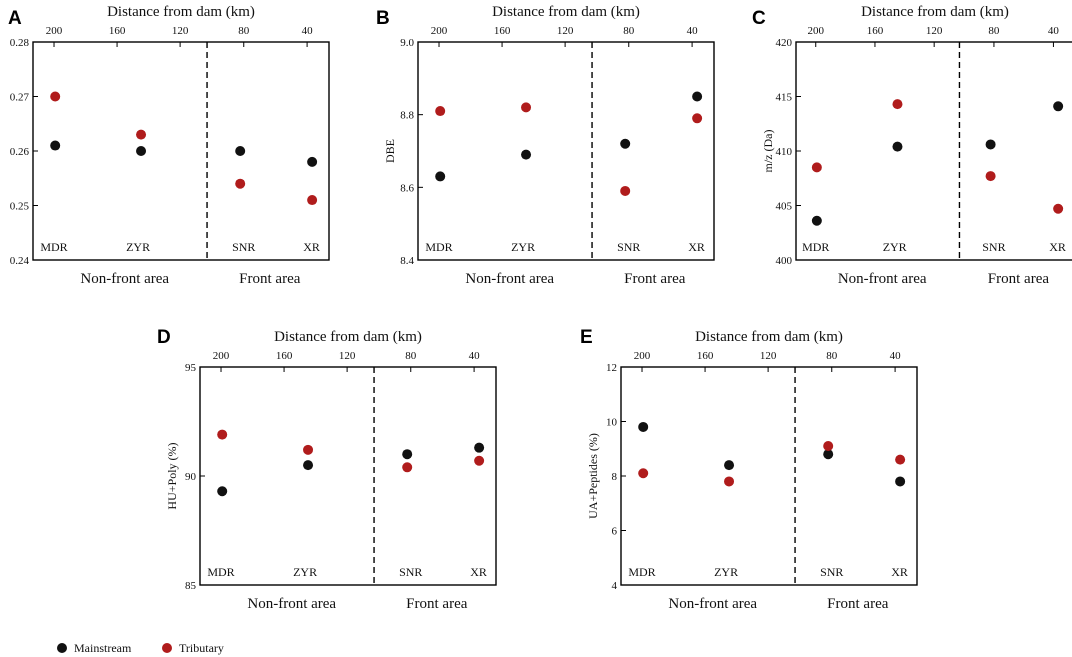  What do you see at coordinates (20, 43) in the screenshot?
I see `y-tick-label: 0.28` at bounding box center [20, 43].